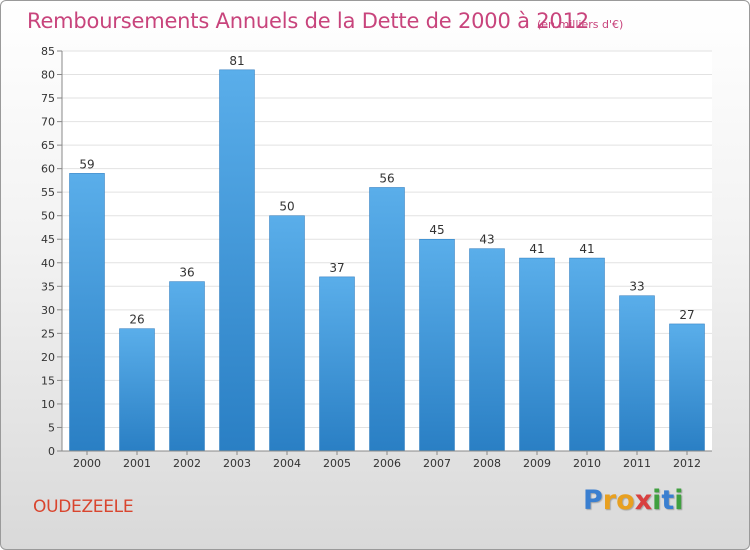  I want to click on x-tick-label: 2008, so click(487, 463).